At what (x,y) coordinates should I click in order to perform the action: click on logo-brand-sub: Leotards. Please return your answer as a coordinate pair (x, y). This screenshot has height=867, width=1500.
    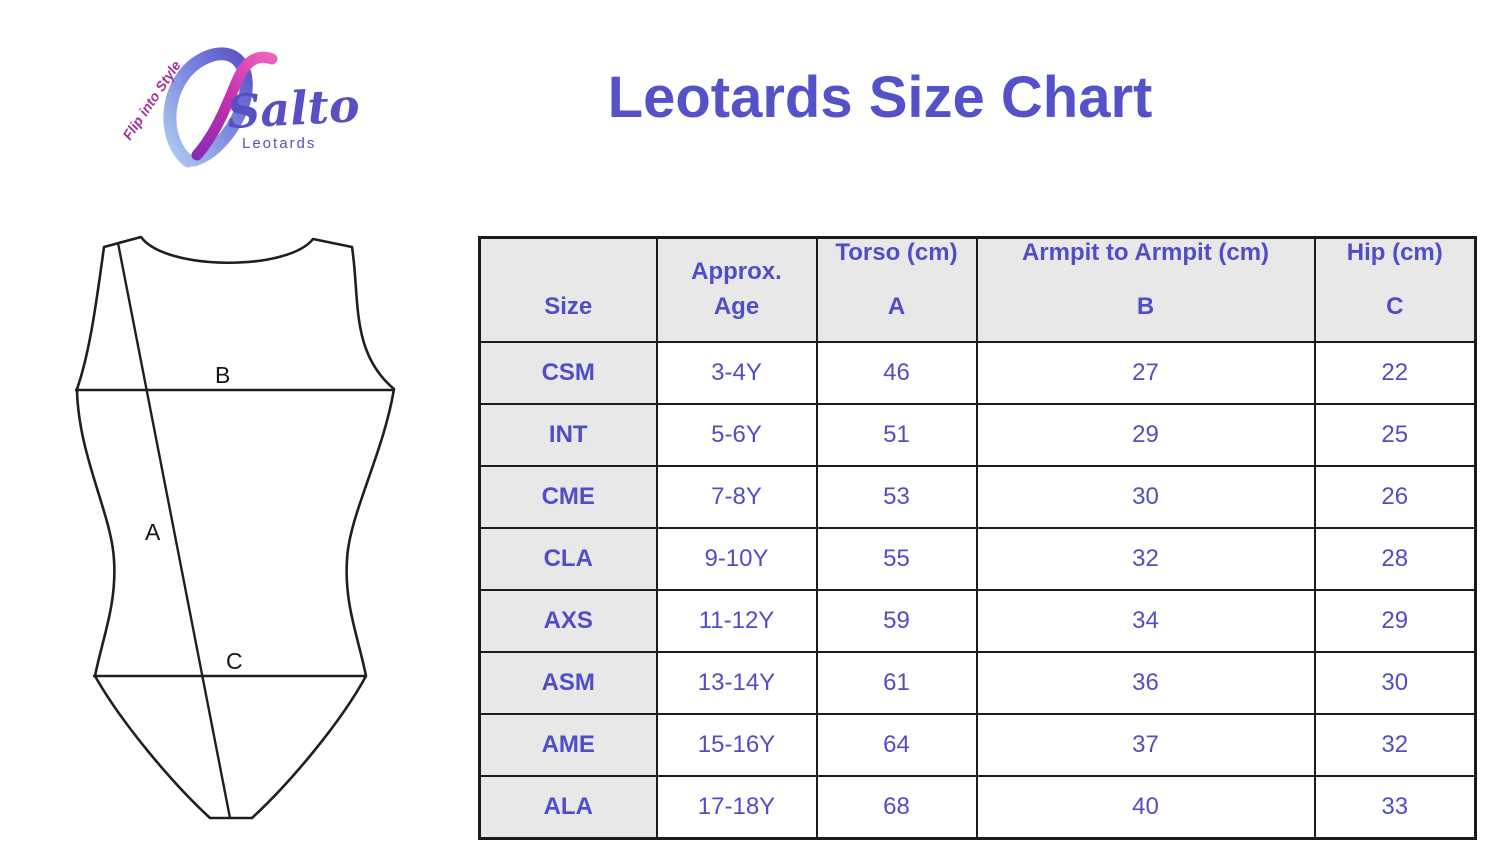
    Looking at the image, I should click on (279, 143).